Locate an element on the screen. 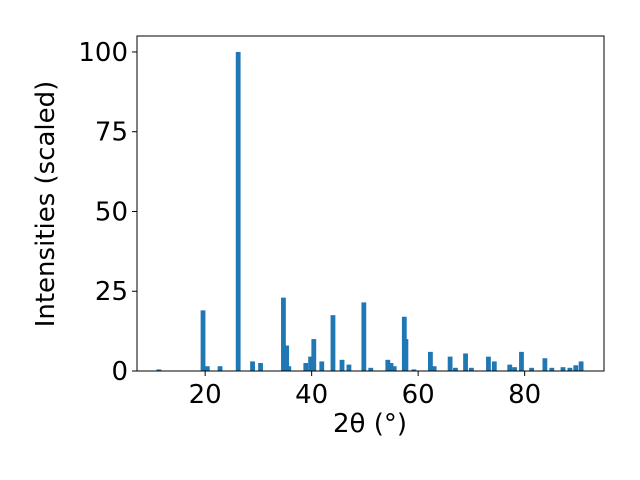  x-tick-label: 60 is located at coordinates (418, 395).